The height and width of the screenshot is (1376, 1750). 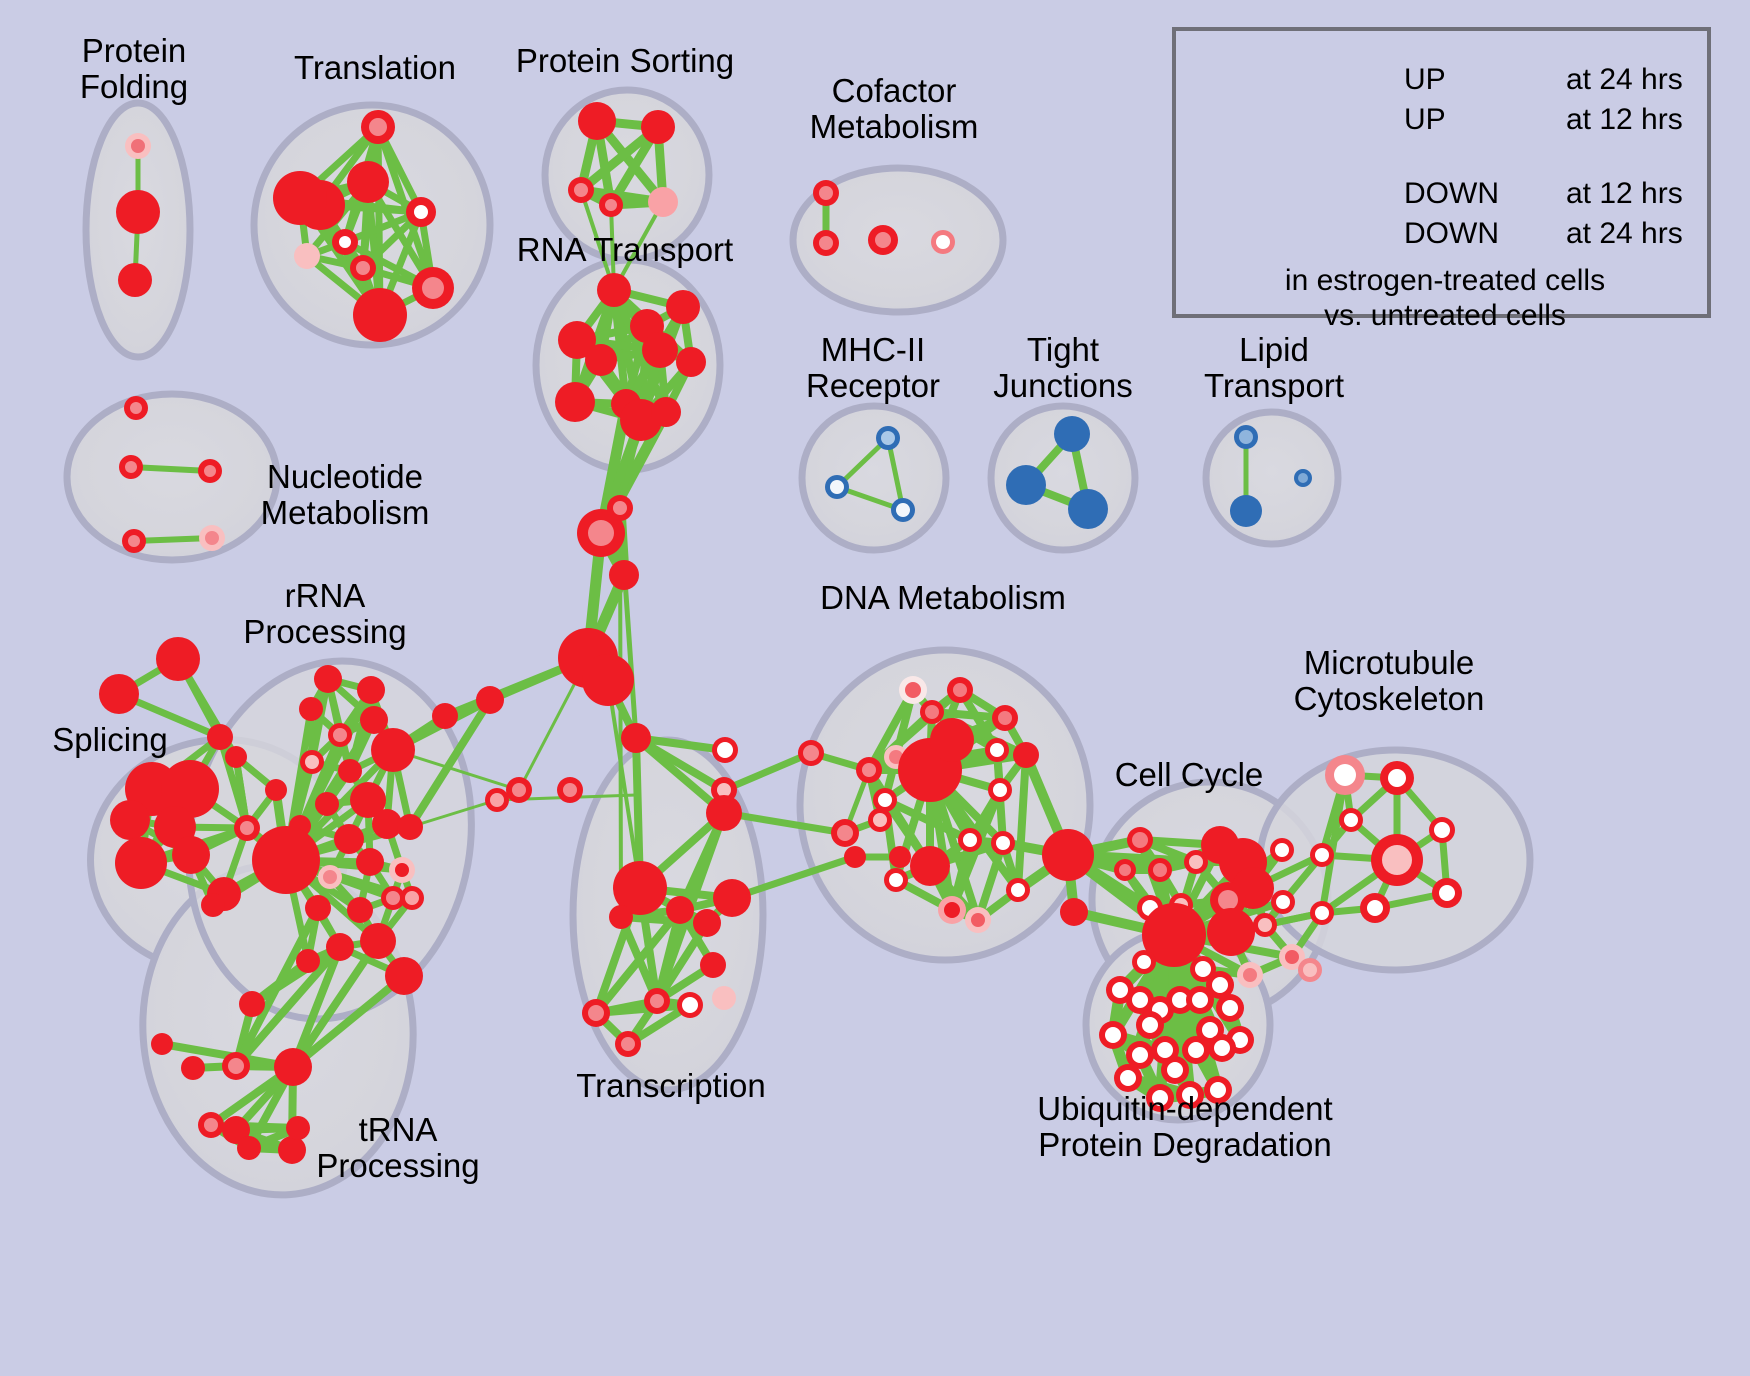 I want to click on node-group-lipid-transport, so click(x=1271, y=476).